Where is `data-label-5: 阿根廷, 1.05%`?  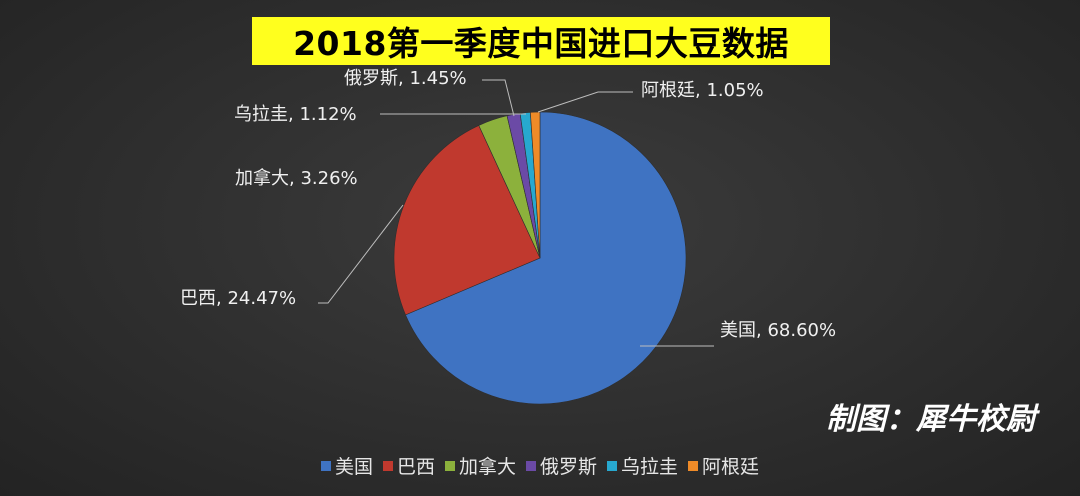
data-label-5: 阿根廷, 1.05% is located at coordinates (702, 90).